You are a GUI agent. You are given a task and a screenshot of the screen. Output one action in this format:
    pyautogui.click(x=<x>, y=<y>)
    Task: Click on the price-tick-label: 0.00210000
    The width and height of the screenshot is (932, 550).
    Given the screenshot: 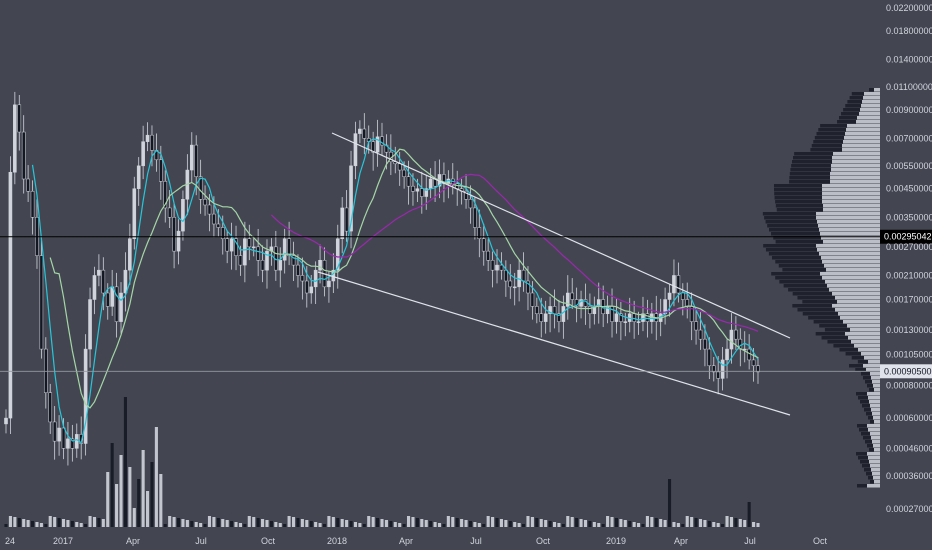 What is the action you would take?
    pyautogui.click(x=909, y=275)
    